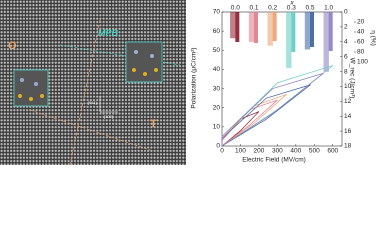  I want to click on y-tick-label: 10, so click(217, 127).